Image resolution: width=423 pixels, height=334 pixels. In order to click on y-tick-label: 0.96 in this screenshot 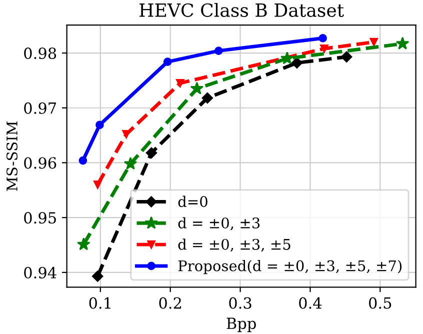, I will do `click(40, 163)`.